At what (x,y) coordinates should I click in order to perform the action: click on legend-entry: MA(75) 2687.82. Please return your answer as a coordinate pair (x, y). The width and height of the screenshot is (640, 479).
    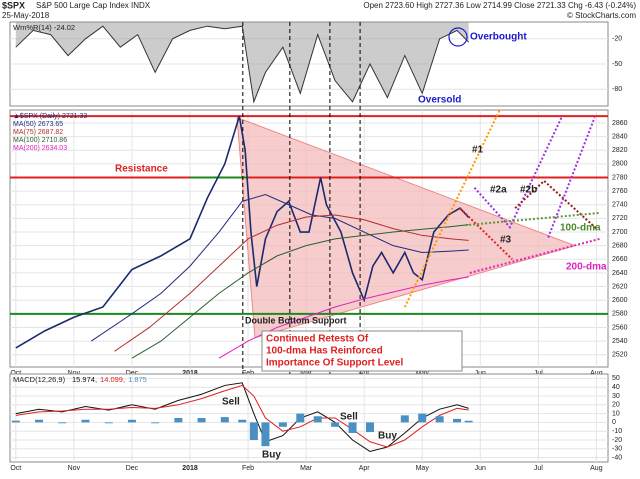
    Looking at the image, I should click on (38, 132).